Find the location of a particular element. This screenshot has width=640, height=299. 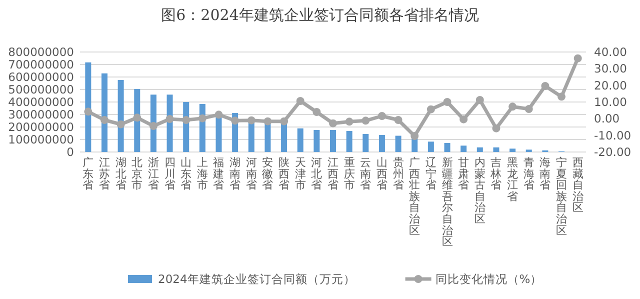

x-tick-label: 湖北省 is located at coordinates (120, 174).